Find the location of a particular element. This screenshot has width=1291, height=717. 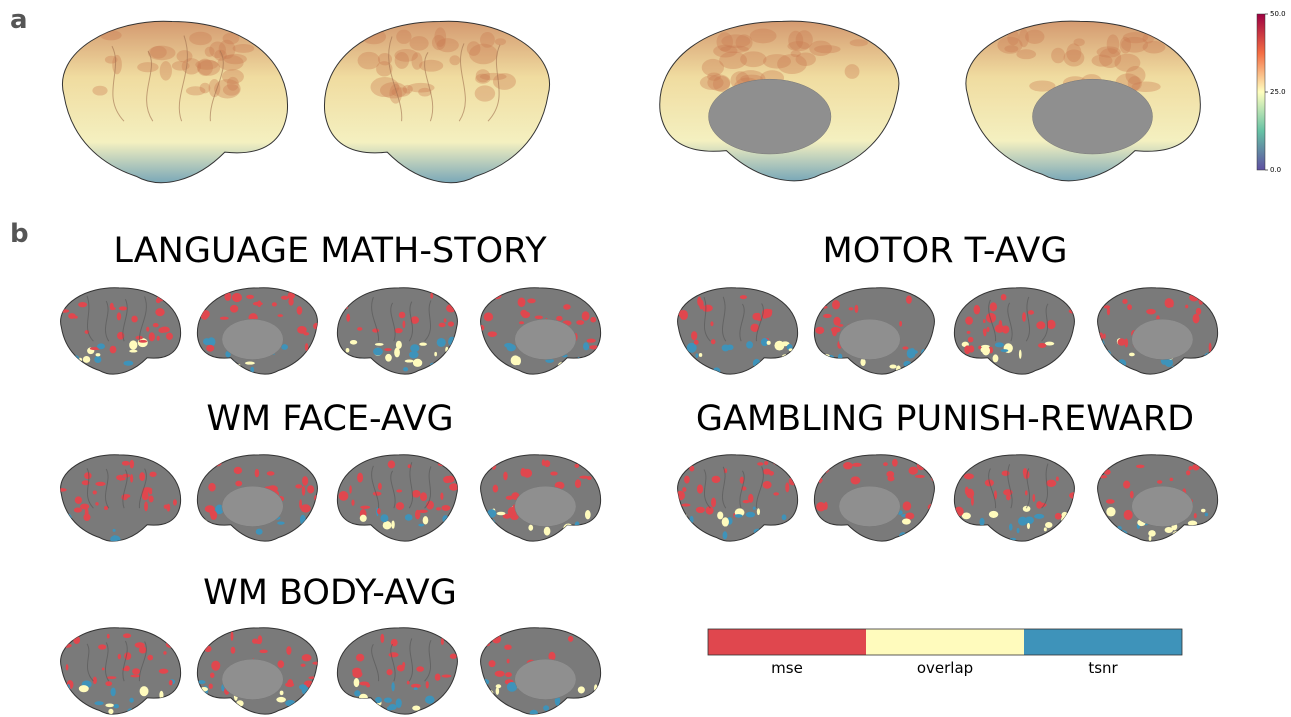

brain-surface is located at coordinates (738, 498).